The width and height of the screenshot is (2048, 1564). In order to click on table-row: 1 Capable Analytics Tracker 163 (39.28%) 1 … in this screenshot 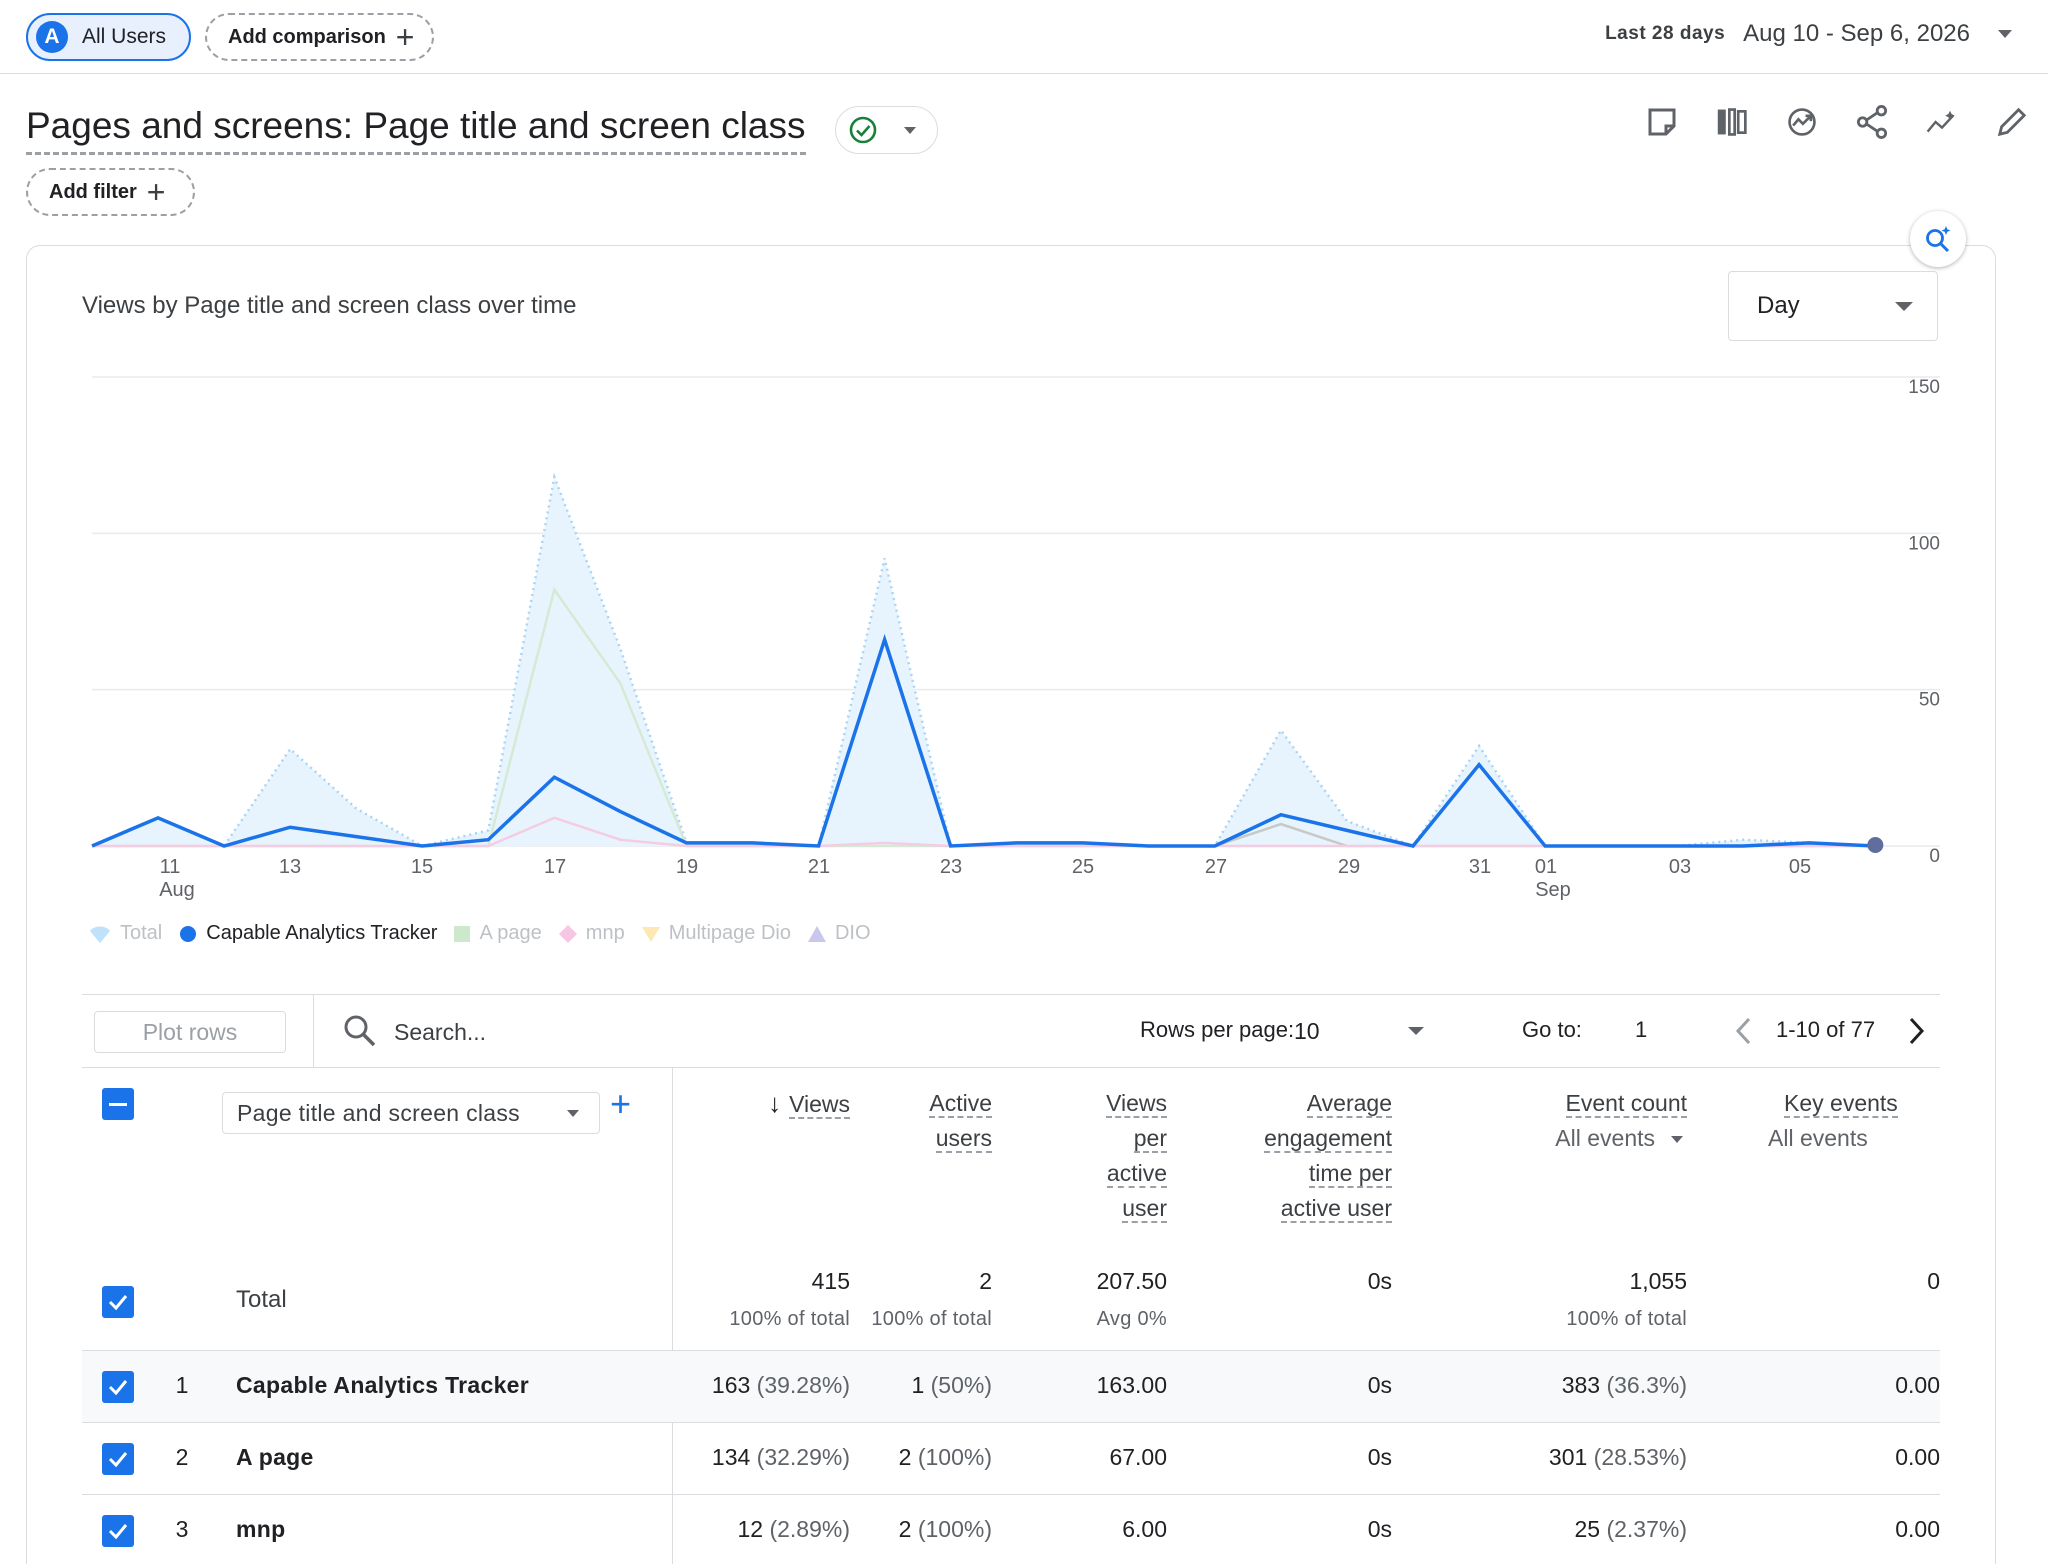, I will do `click(1011, 1386)`.